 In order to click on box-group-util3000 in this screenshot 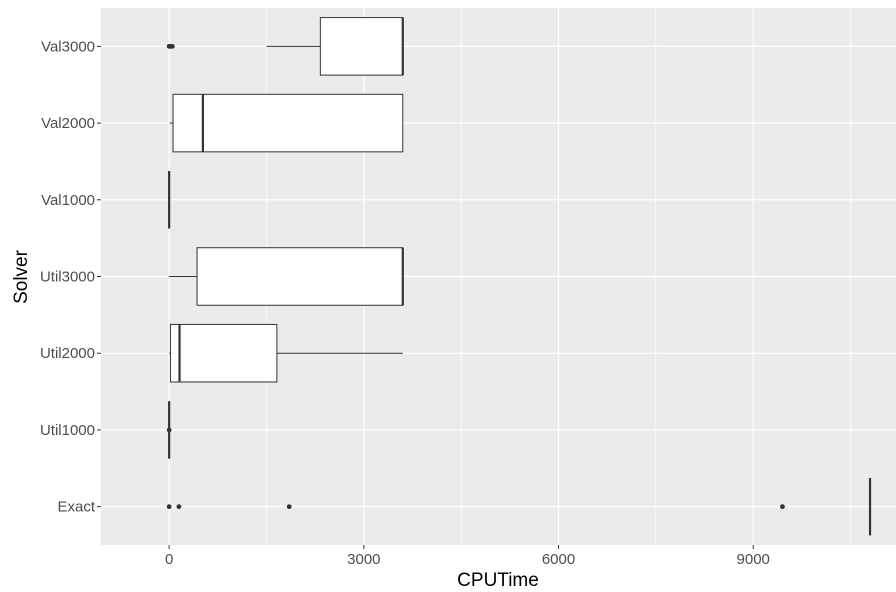, I will do `click(286, 276)`.